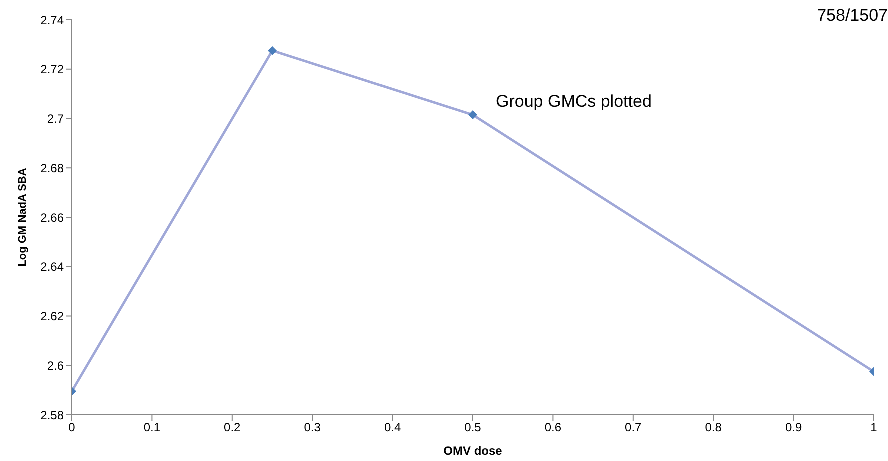 The image size is (888, 461). I want to click on x-tick-label: 0.8, so click(713, 427).